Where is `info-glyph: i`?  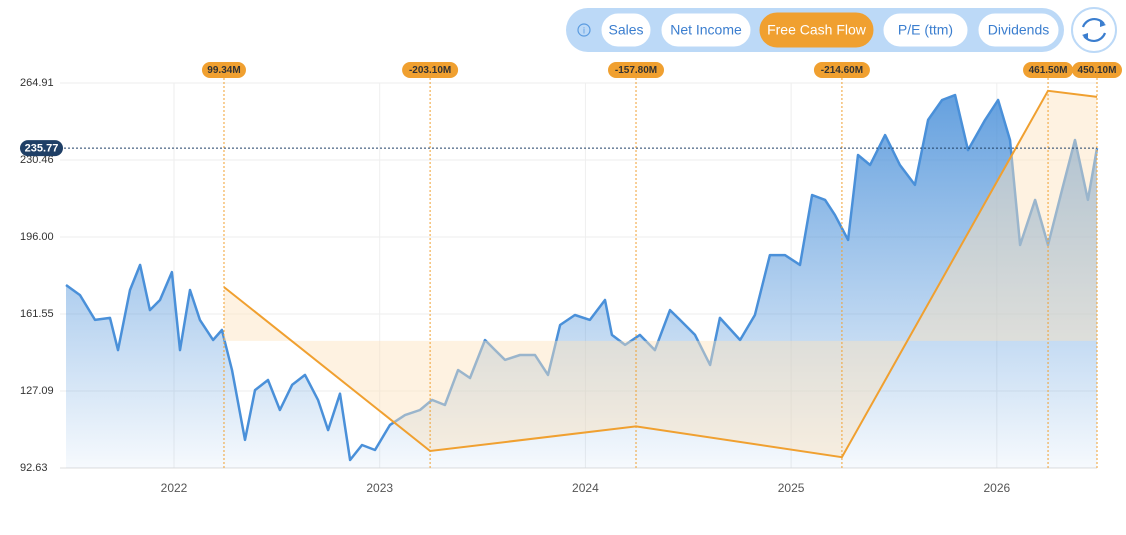 info-glyph: i is located at coordinates (584, 30).